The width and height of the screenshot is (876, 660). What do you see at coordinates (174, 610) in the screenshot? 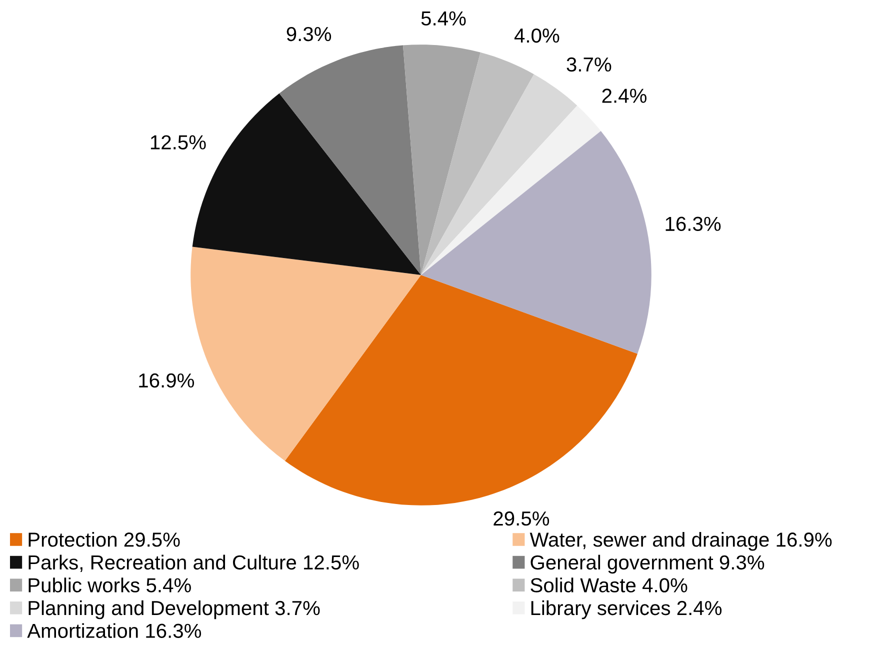
I see `legend-label: Planning and Development 3.7%` at bounding box center [174, 610].